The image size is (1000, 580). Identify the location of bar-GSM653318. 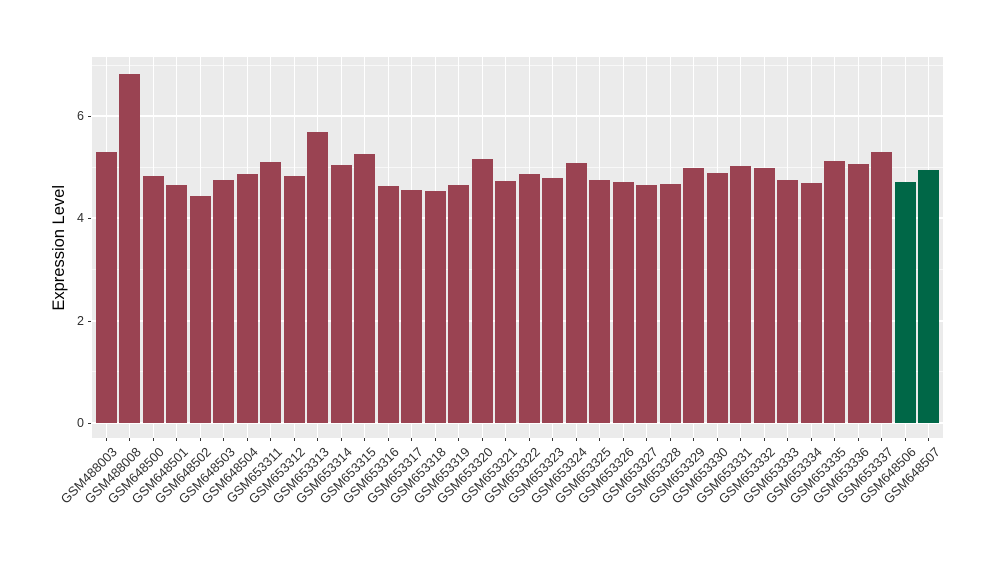
(435, 307).